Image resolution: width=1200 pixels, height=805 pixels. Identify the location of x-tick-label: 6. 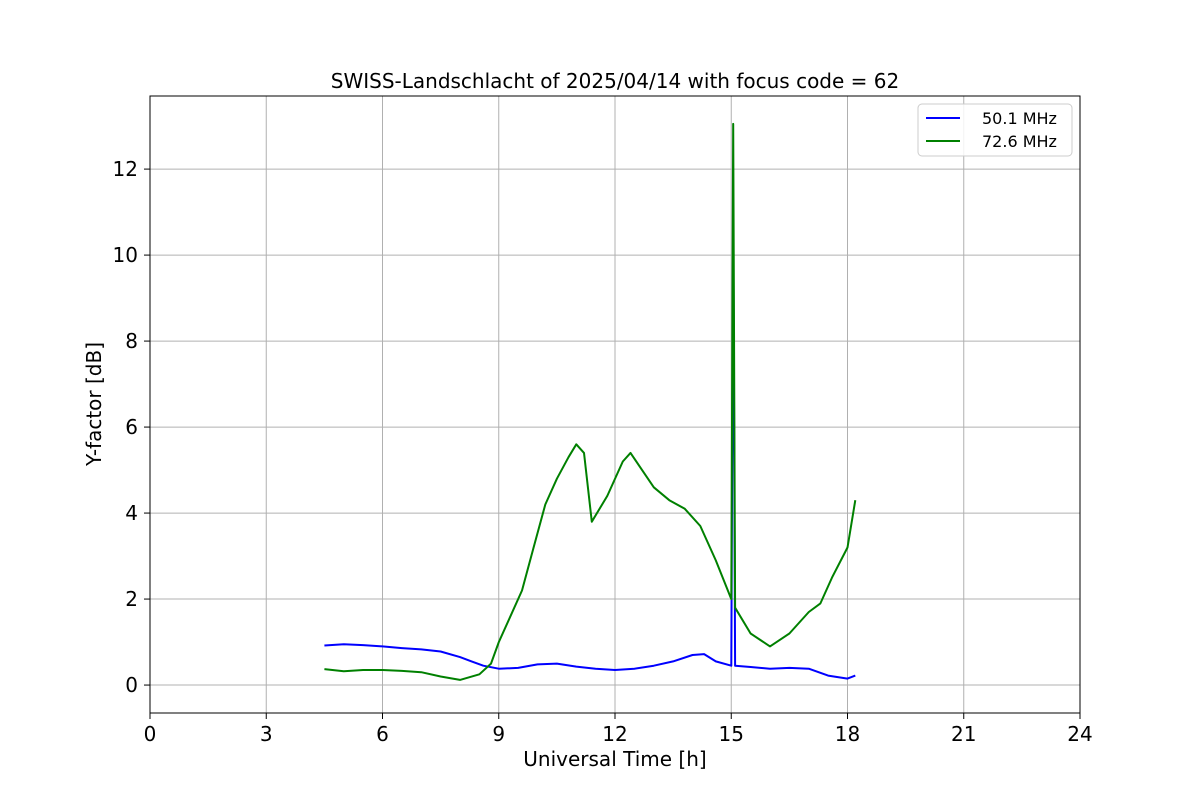
(382, 734).